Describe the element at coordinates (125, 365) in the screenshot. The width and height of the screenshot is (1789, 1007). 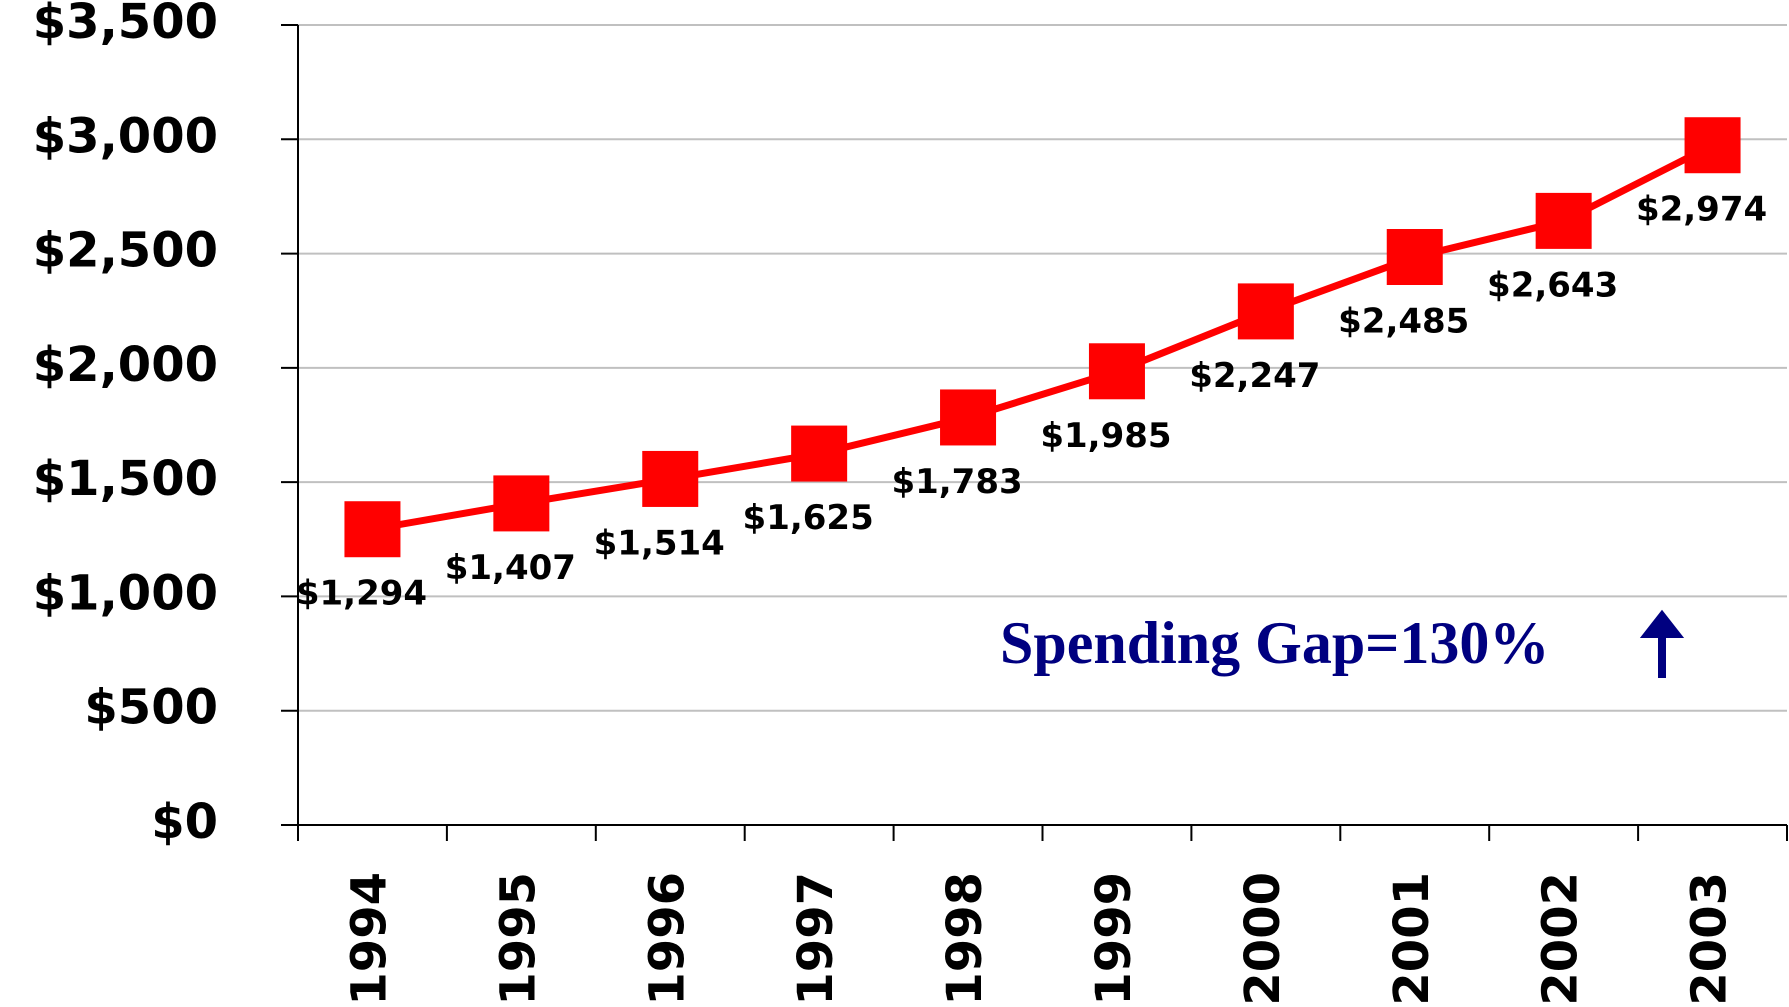
I see `y-tick-label: $2,000` at that location.